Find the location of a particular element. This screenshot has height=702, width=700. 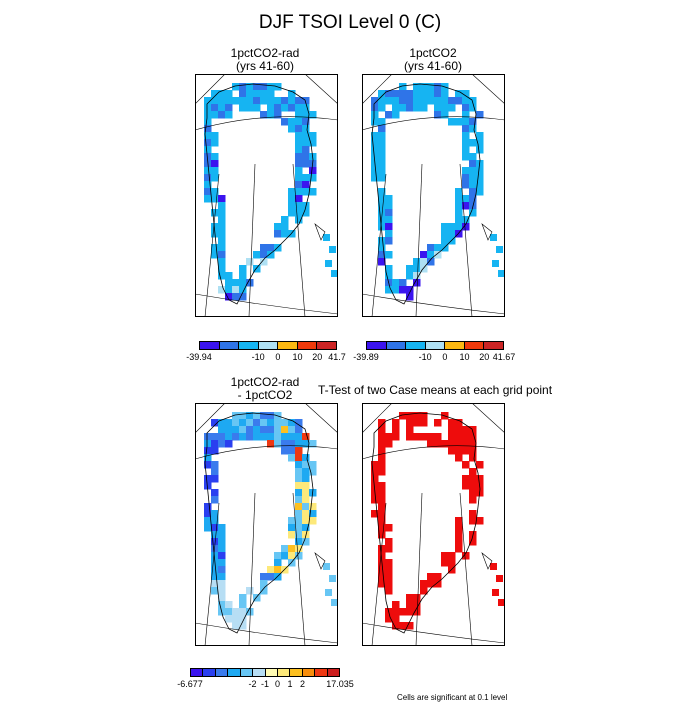

colorbar-label: 1 is located at coordinates (290, 684).